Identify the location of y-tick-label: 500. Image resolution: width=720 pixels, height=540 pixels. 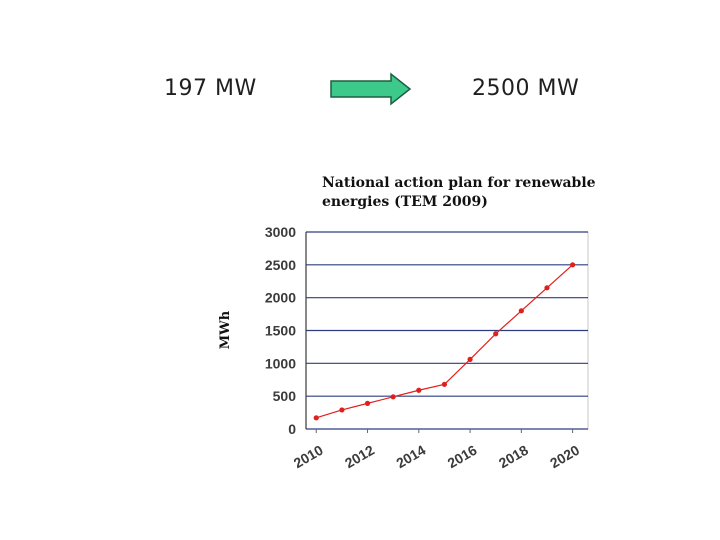
(285, 396).